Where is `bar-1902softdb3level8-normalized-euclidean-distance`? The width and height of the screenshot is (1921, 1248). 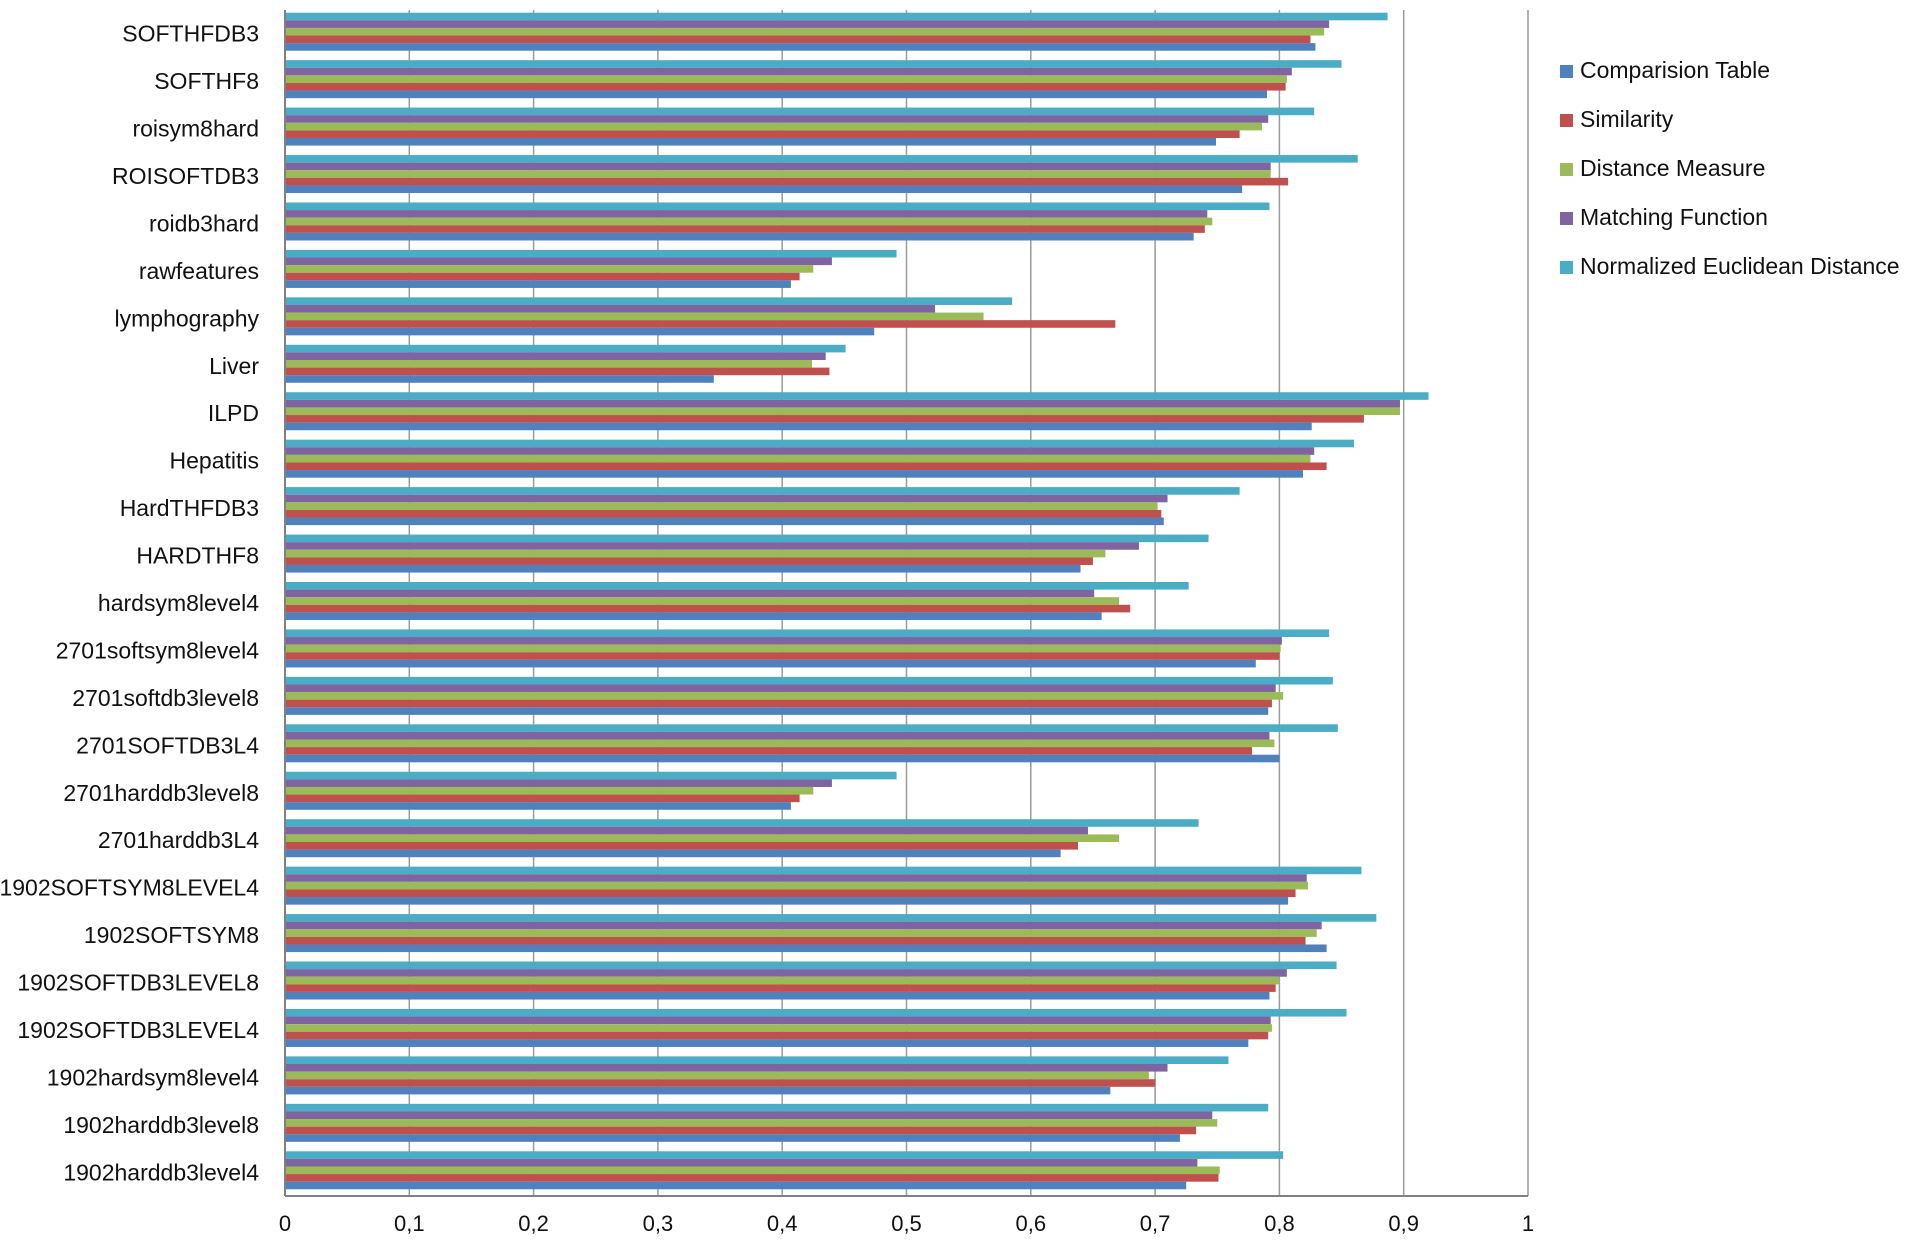
bar-1902softdb3level8-normalized-euclidean-distance is located at coordinates (811, 965).